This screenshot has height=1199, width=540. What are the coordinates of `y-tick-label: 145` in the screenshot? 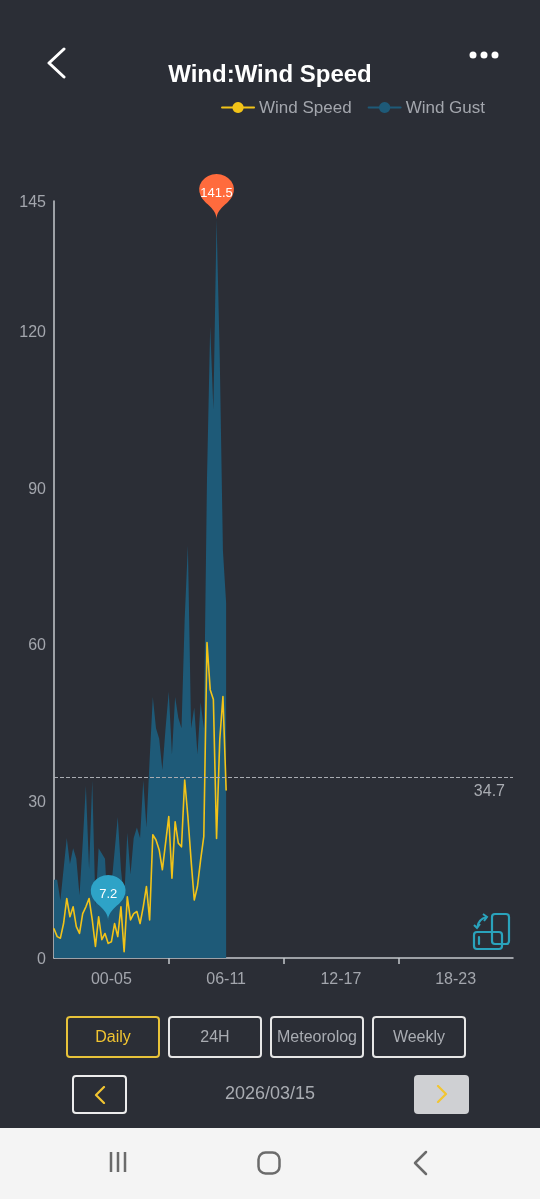 It's located at (33, 201).